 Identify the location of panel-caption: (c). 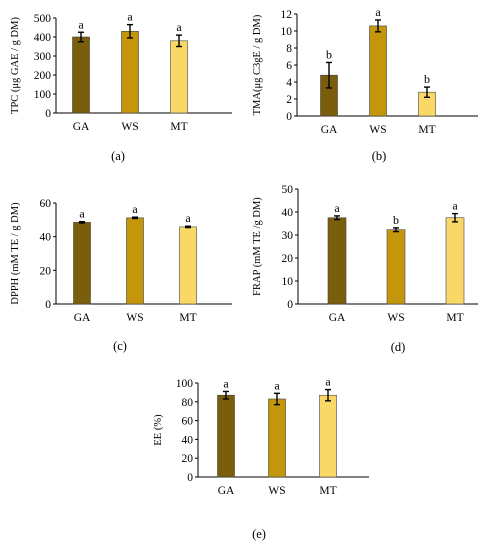
(120, 346).